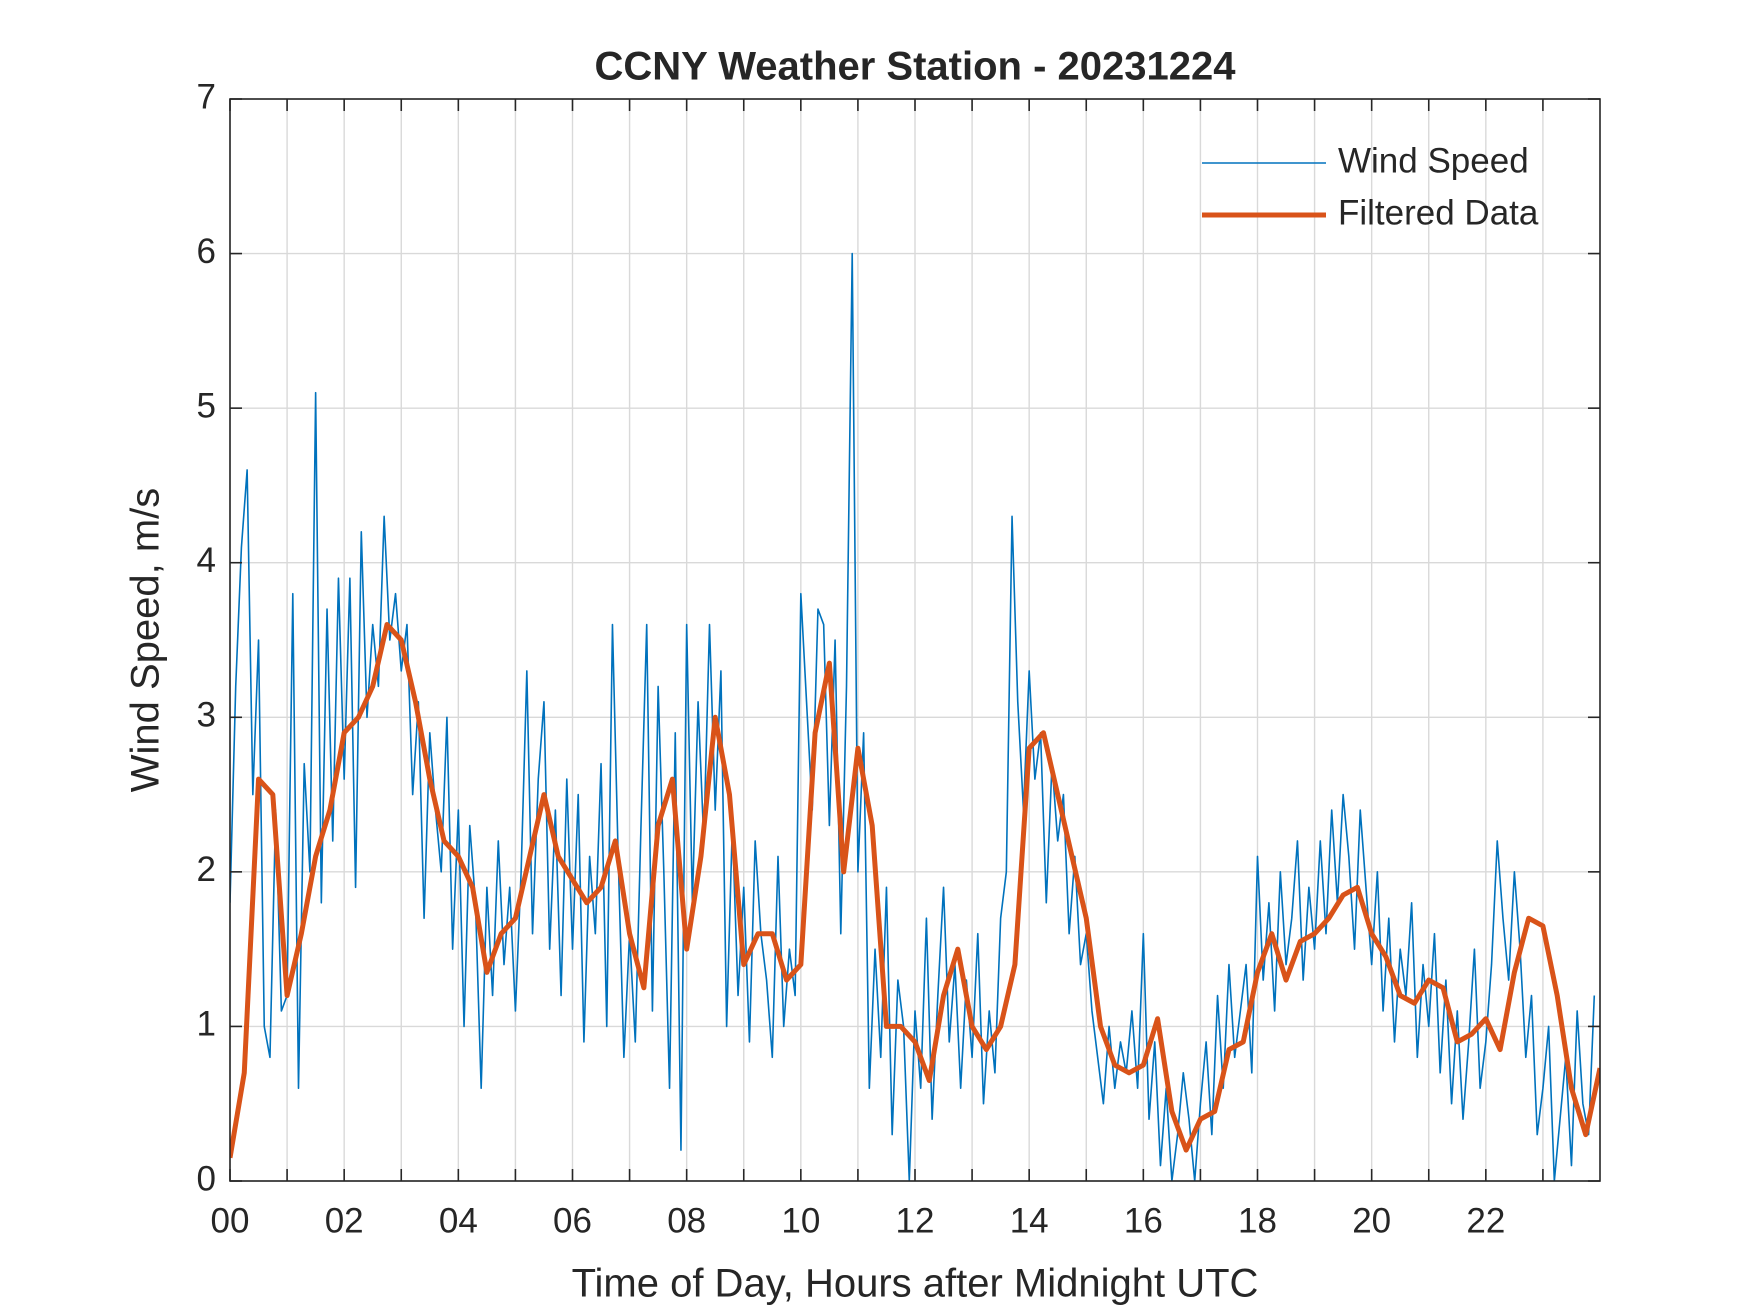  Describe the element at coordinates (206, 405) in the screenshot. I see `y-tick-label: 5` at that location.